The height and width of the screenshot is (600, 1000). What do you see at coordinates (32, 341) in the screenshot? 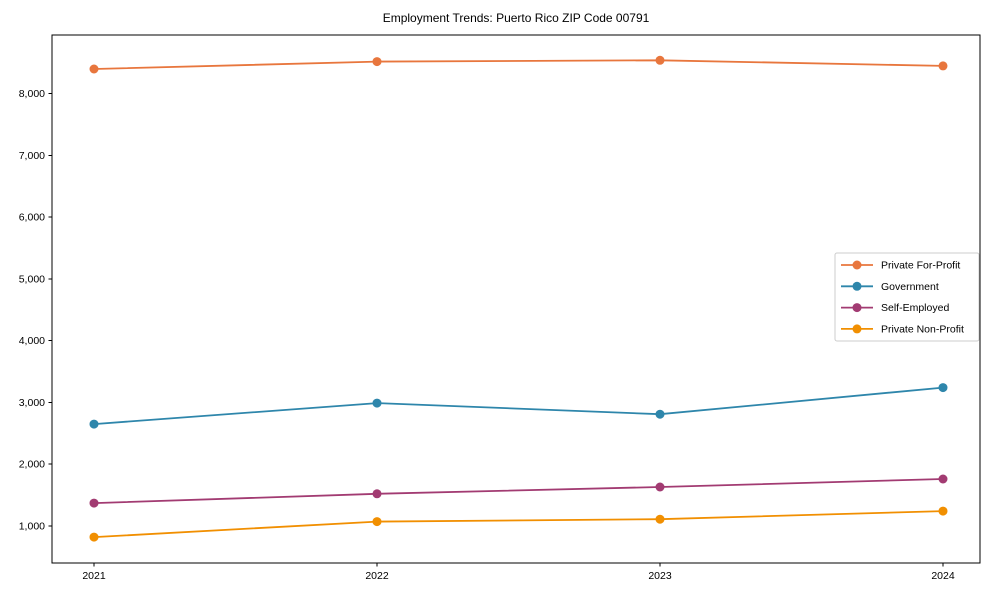
I see `y-tick-label: 4,000` at bounding box center [32, 341].